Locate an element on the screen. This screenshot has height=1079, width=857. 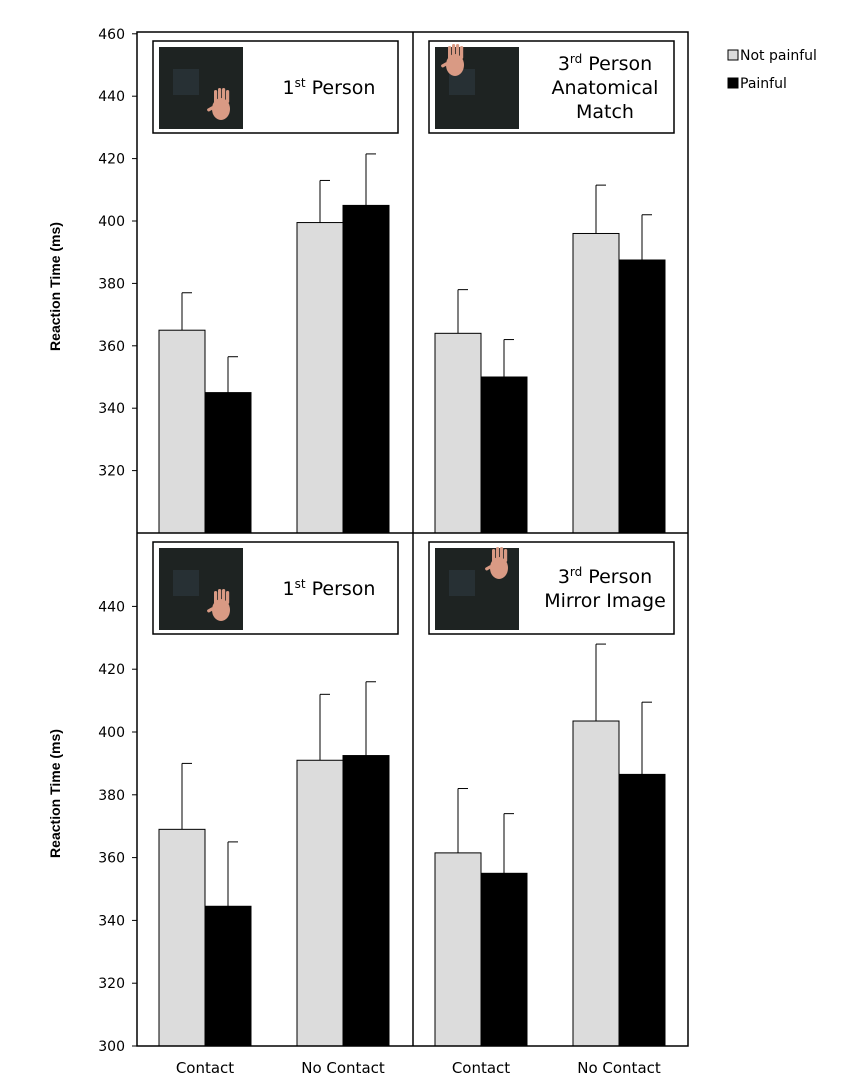
y-tick-label: 460 is located at coordinates (111, 35).